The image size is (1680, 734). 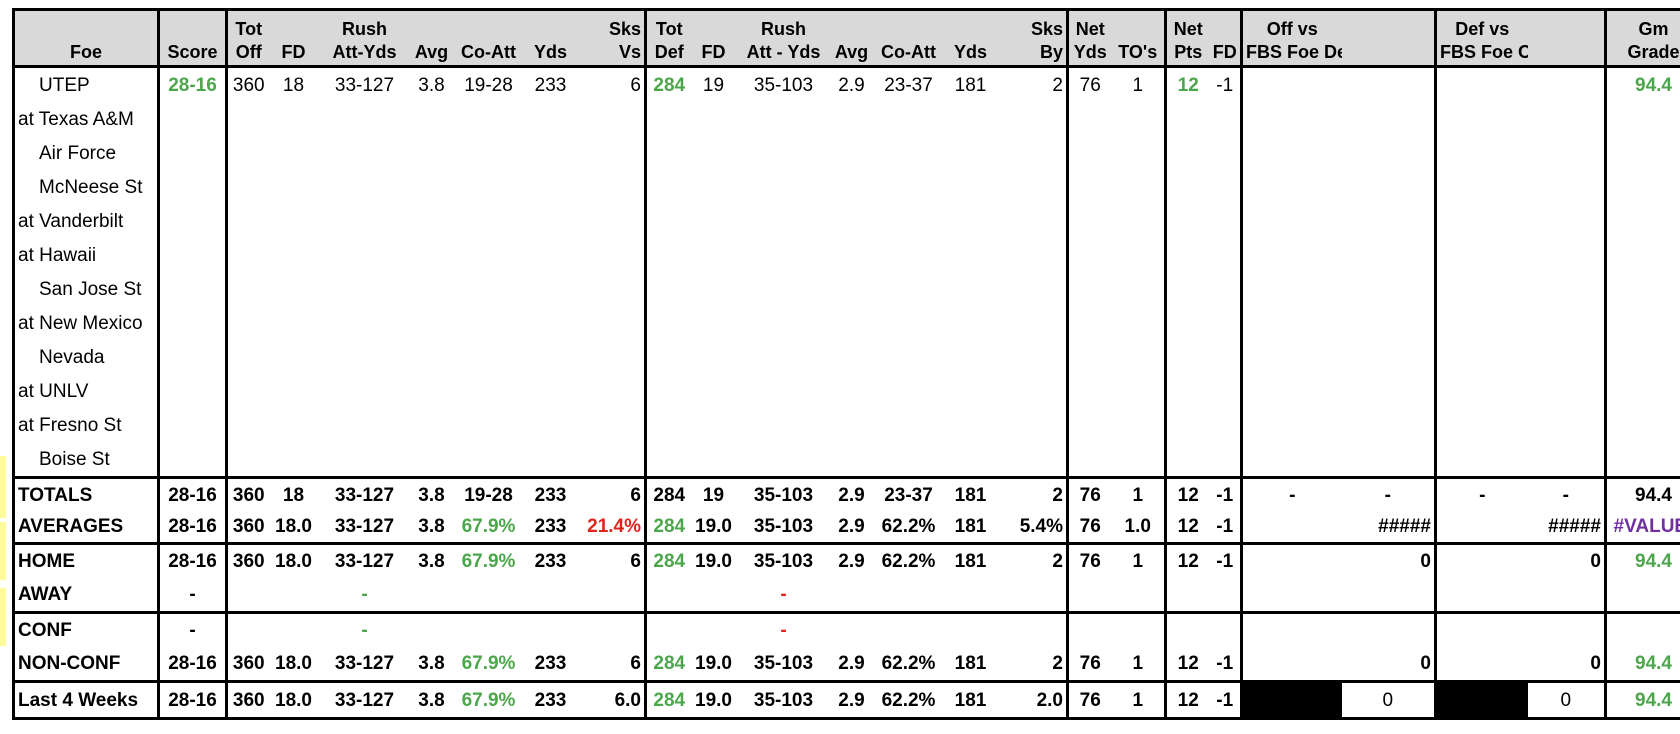 I want to click on away-net-fd, so click(x=1226, y=596).